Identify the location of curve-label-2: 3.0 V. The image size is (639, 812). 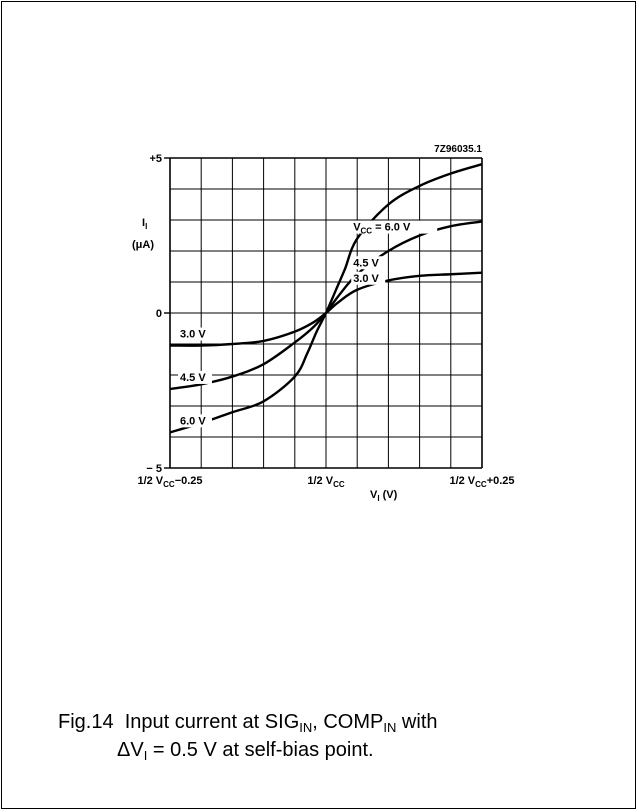
(366, 279).